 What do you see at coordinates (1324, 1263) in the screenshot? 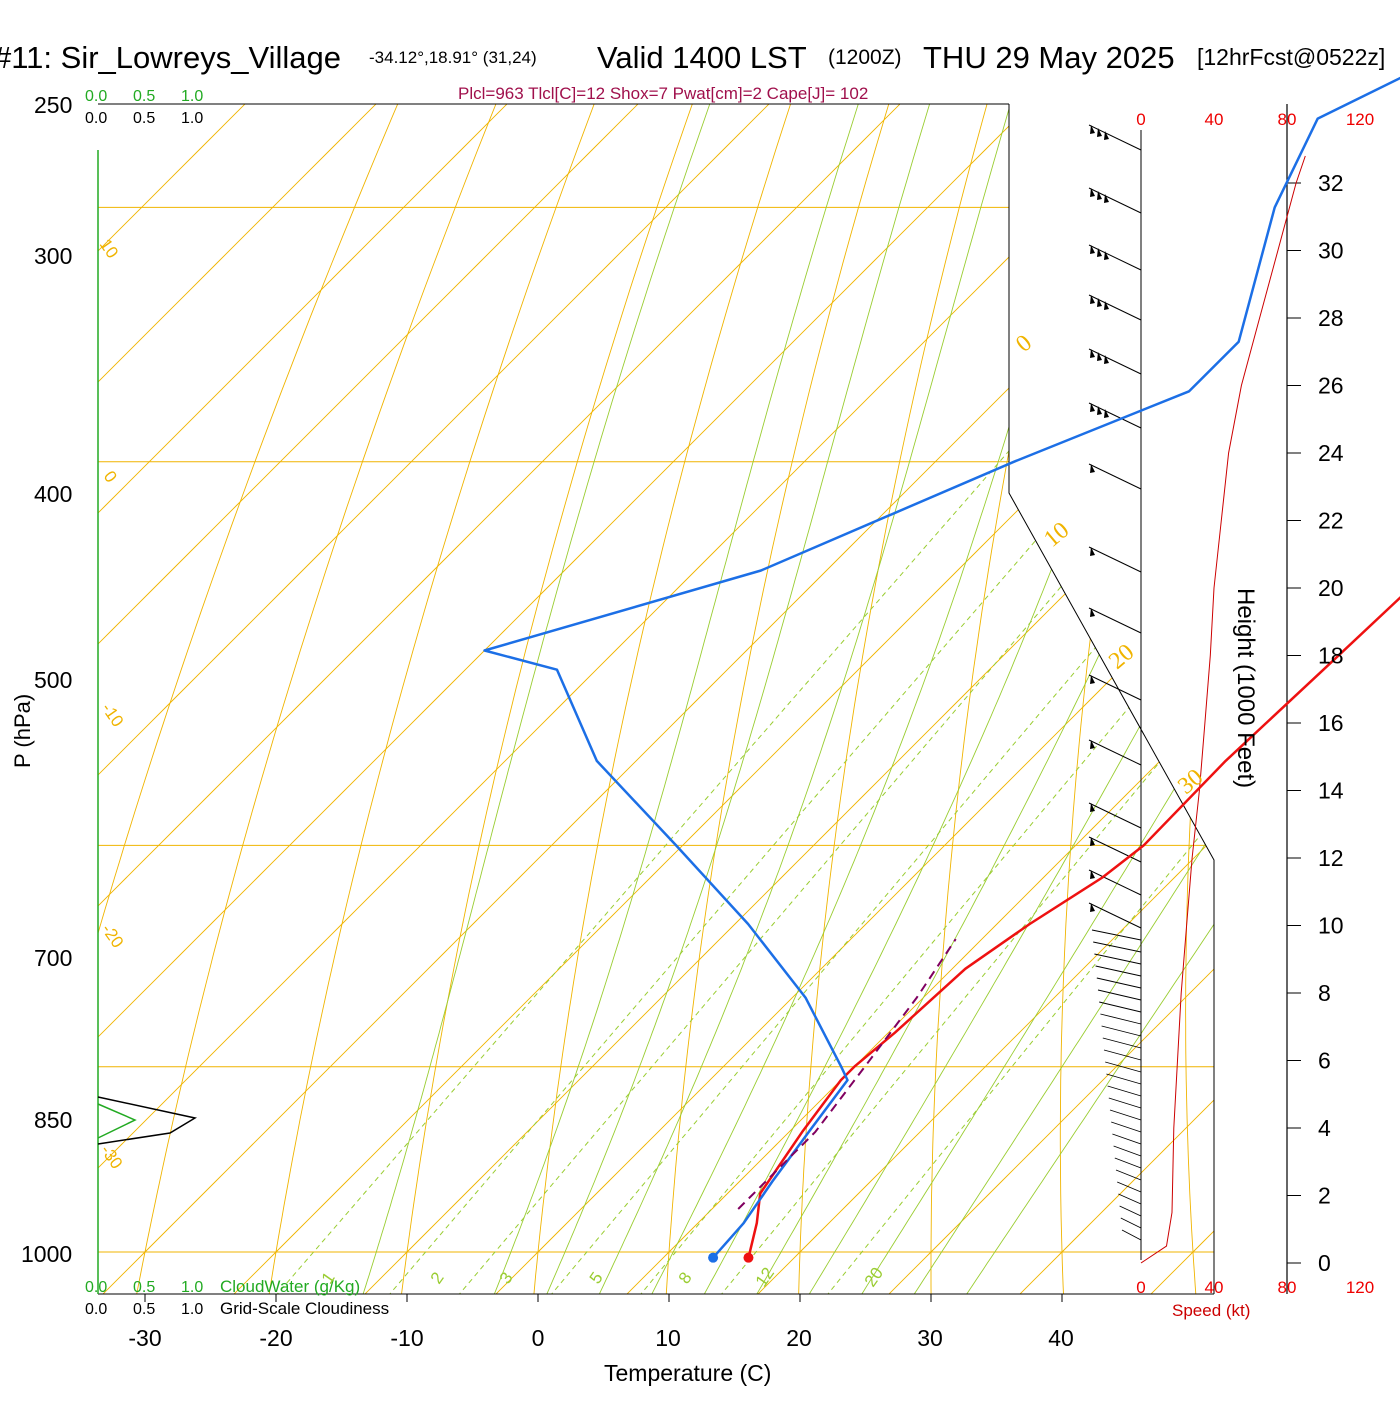
I see `height-tick-0: 0` at bounding box center [1324, 1263].